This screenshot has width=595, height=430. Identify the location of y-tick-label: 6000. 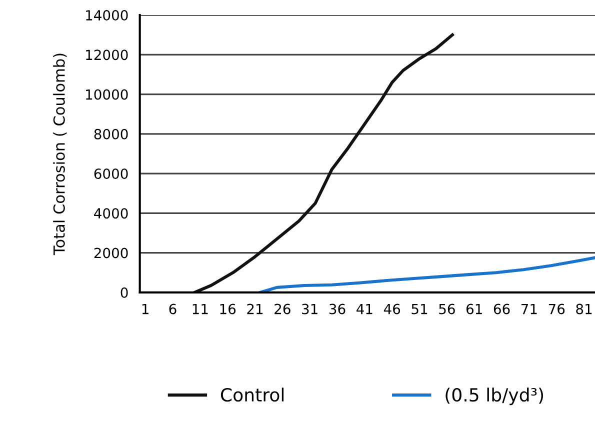
(111, 174).